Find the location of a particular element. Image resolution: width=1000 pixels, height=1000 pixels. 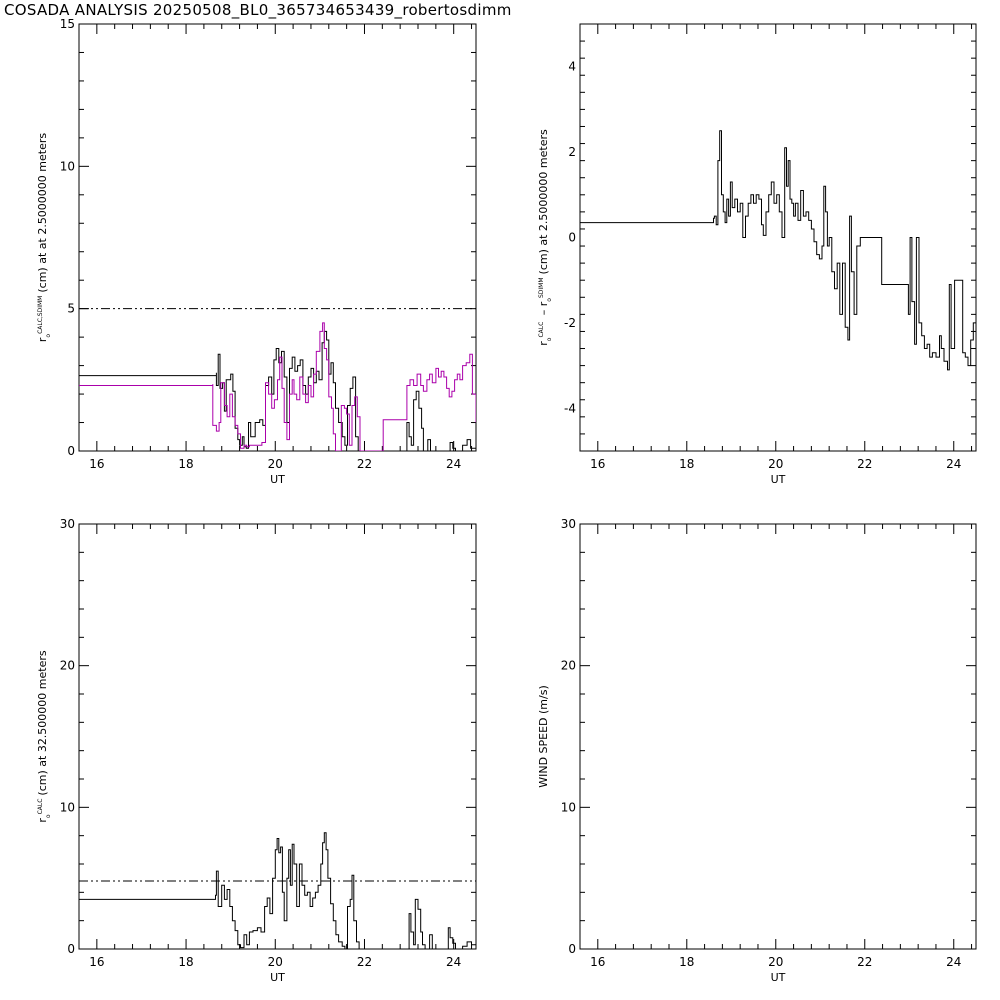

y-axis-label-suffix: (cm) at 32.500000 meters is located at coordinates (42, 722).